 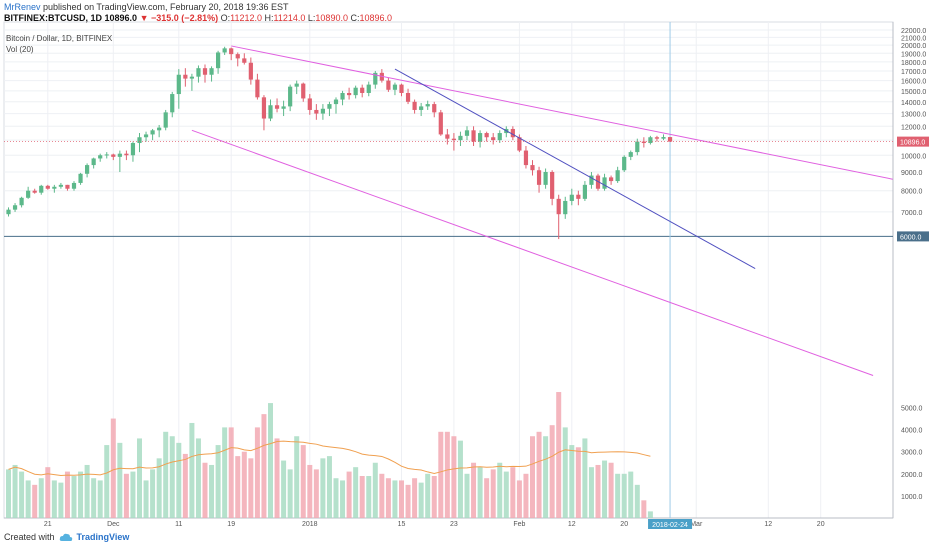 I want to click on y-tick-label: 18000.0, so click(x=913, y=63).